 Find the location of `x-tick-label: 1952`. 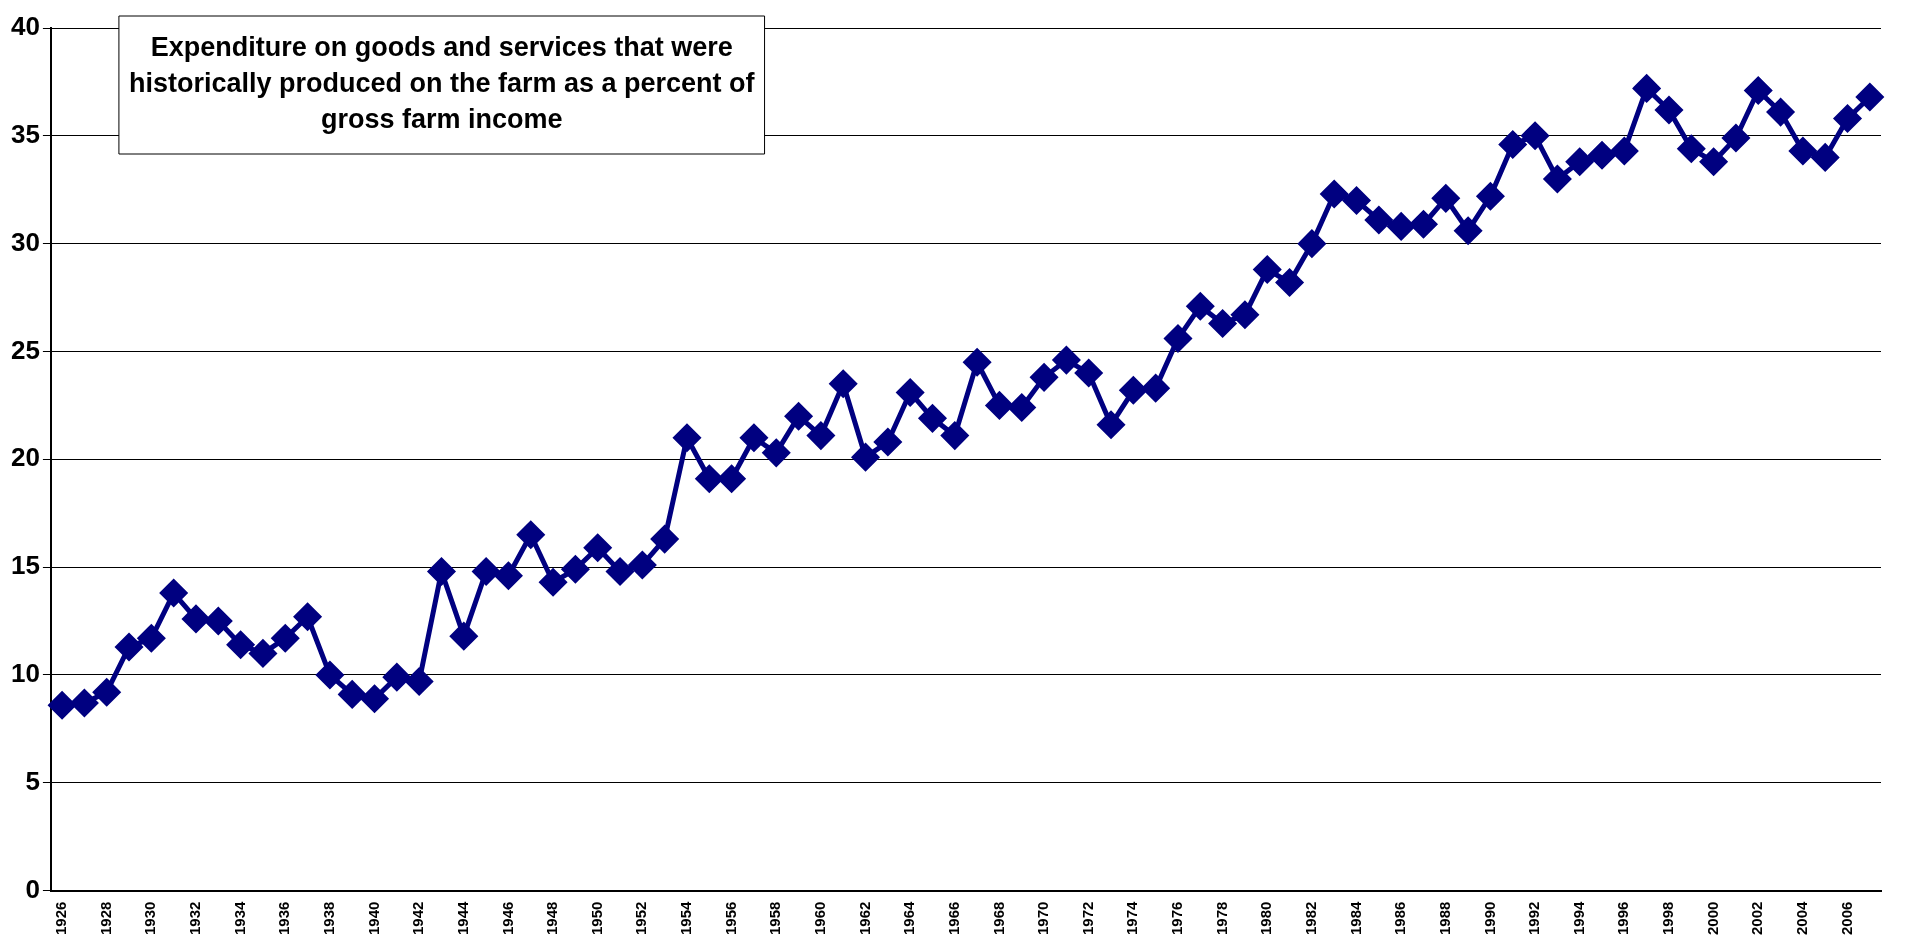

x-tick-label: 1952 is located at coordinates (641, 918).